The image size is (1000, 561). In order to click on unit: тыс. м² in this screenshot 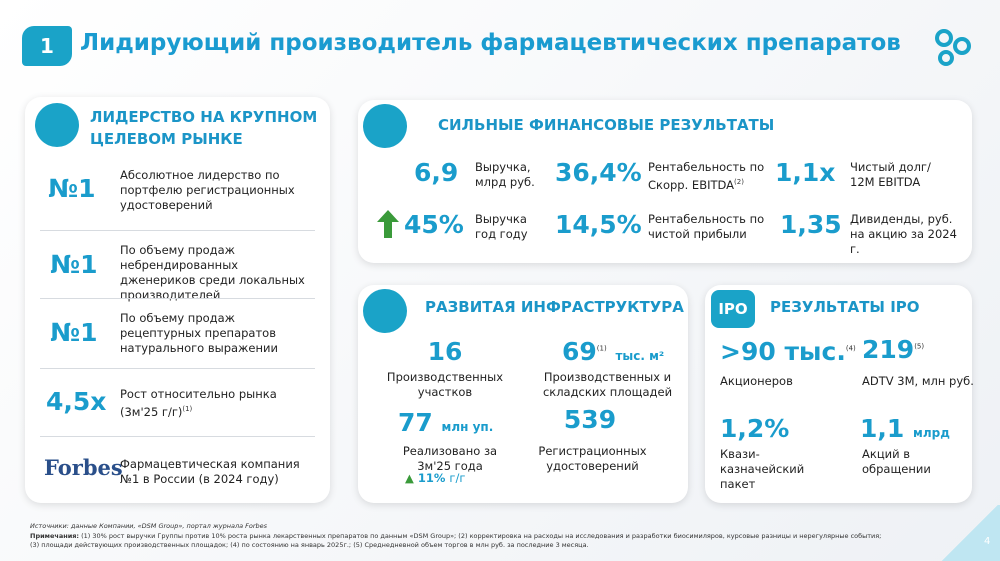, I will do `click(640, 356)`.